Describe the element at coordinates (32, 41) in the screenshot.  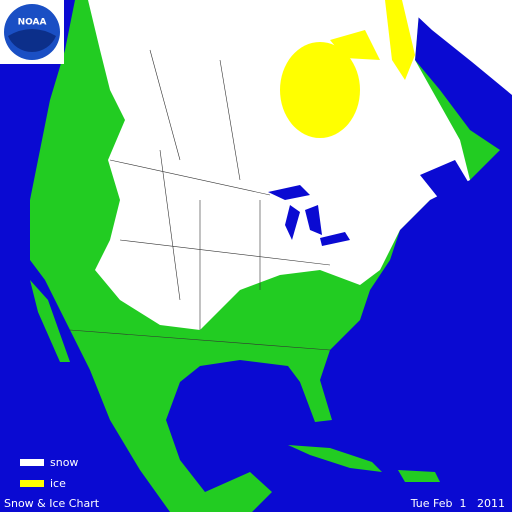
I see `logo-wave` at that location.